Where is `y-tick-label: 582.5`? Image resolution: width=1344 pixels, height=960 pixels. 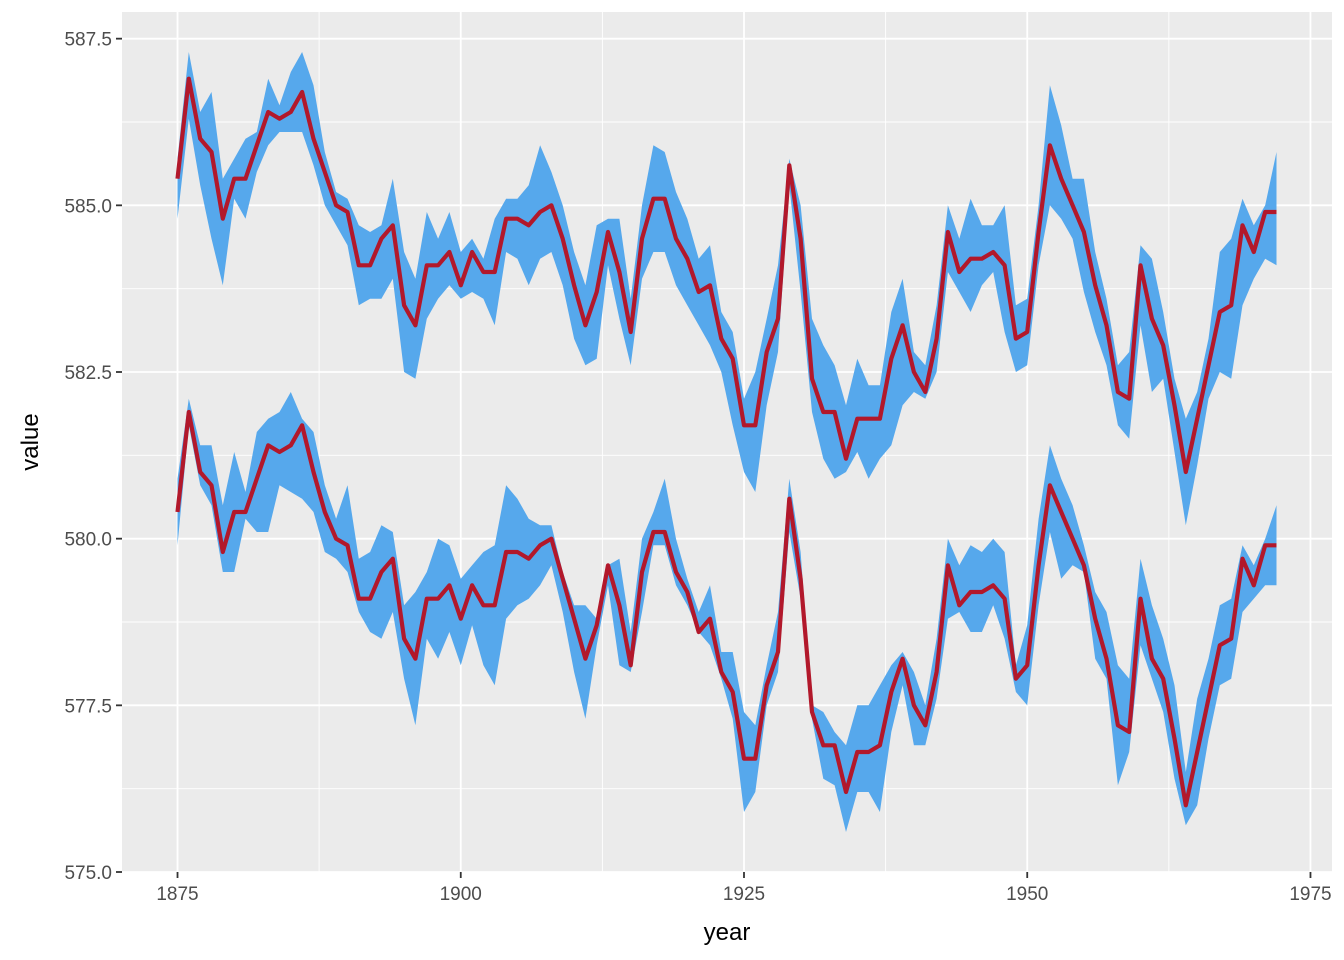 y-tick-label: 582.5 is located at coordinates (88, 373).